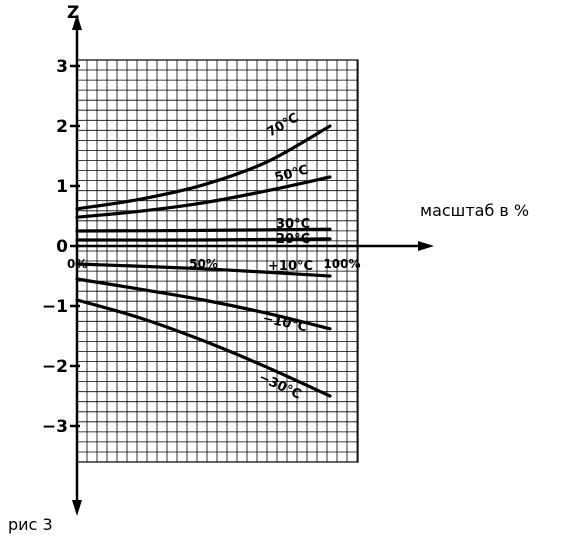 The image size is (584, 543). What do you see at coordinates (203, 264) in the screenshot?
I see `x-tick-label: 50%` at bounding box center [203, 264].